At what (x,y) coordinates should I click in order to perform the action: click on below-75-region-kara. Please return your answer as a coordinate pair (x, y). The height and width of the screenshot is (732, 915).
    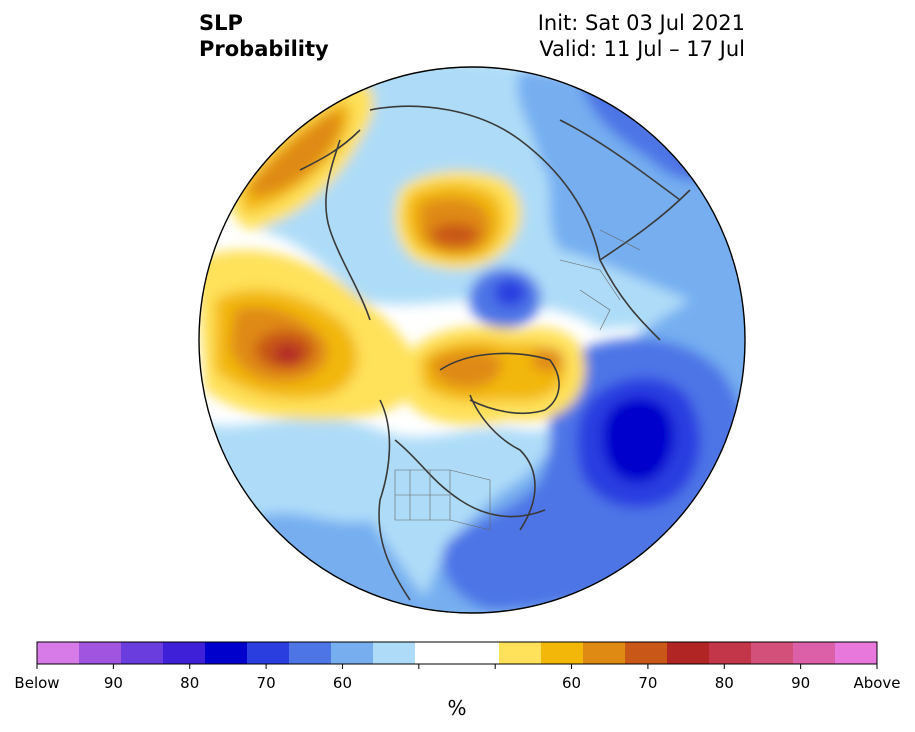
    Looking at the image, I should click on (510, 293).